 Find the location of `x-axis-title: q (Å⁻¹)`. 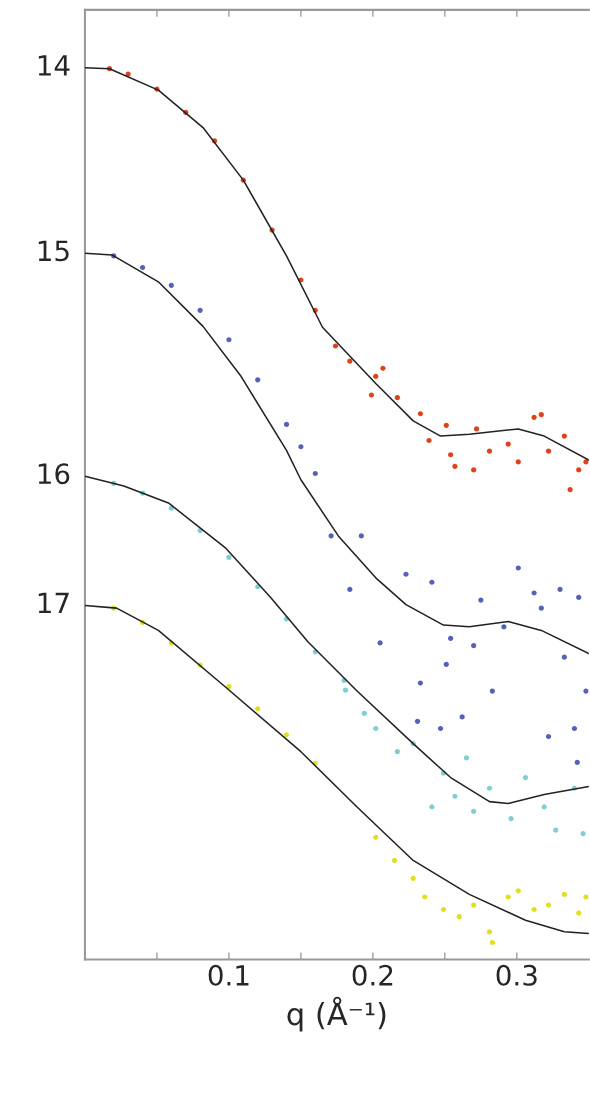

x-axis-title: q (Å⁻¹) is located at coordinates (336, 1014).